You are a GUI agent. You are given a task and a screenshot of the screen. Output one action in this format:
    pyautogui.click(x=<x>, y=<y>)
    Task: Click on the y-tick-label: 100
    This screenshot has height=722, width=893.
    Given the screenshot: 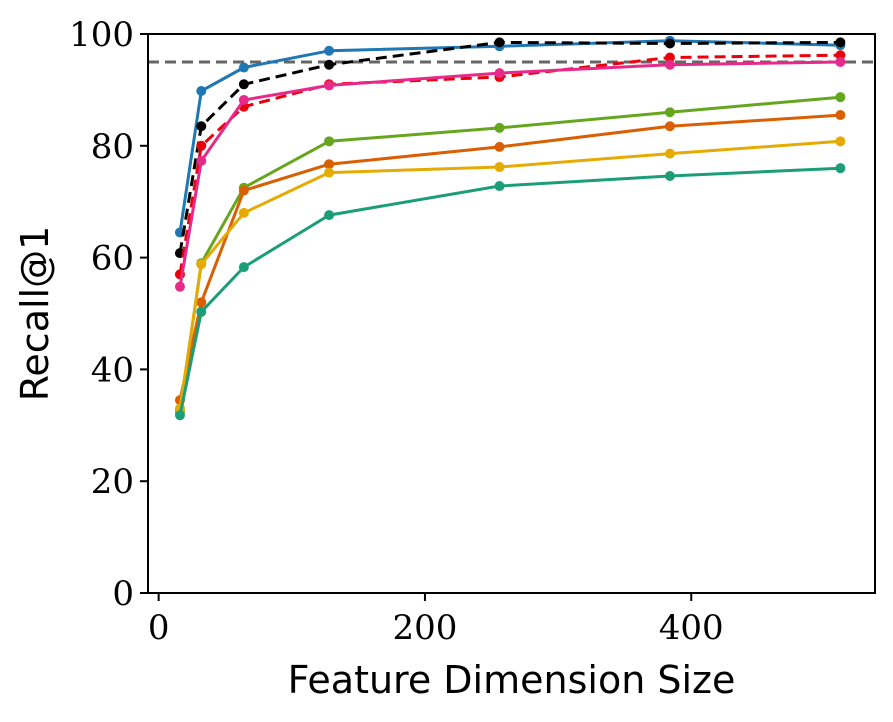 What is the action you would take?
    pyautogui.click(x=101, y=35)
    